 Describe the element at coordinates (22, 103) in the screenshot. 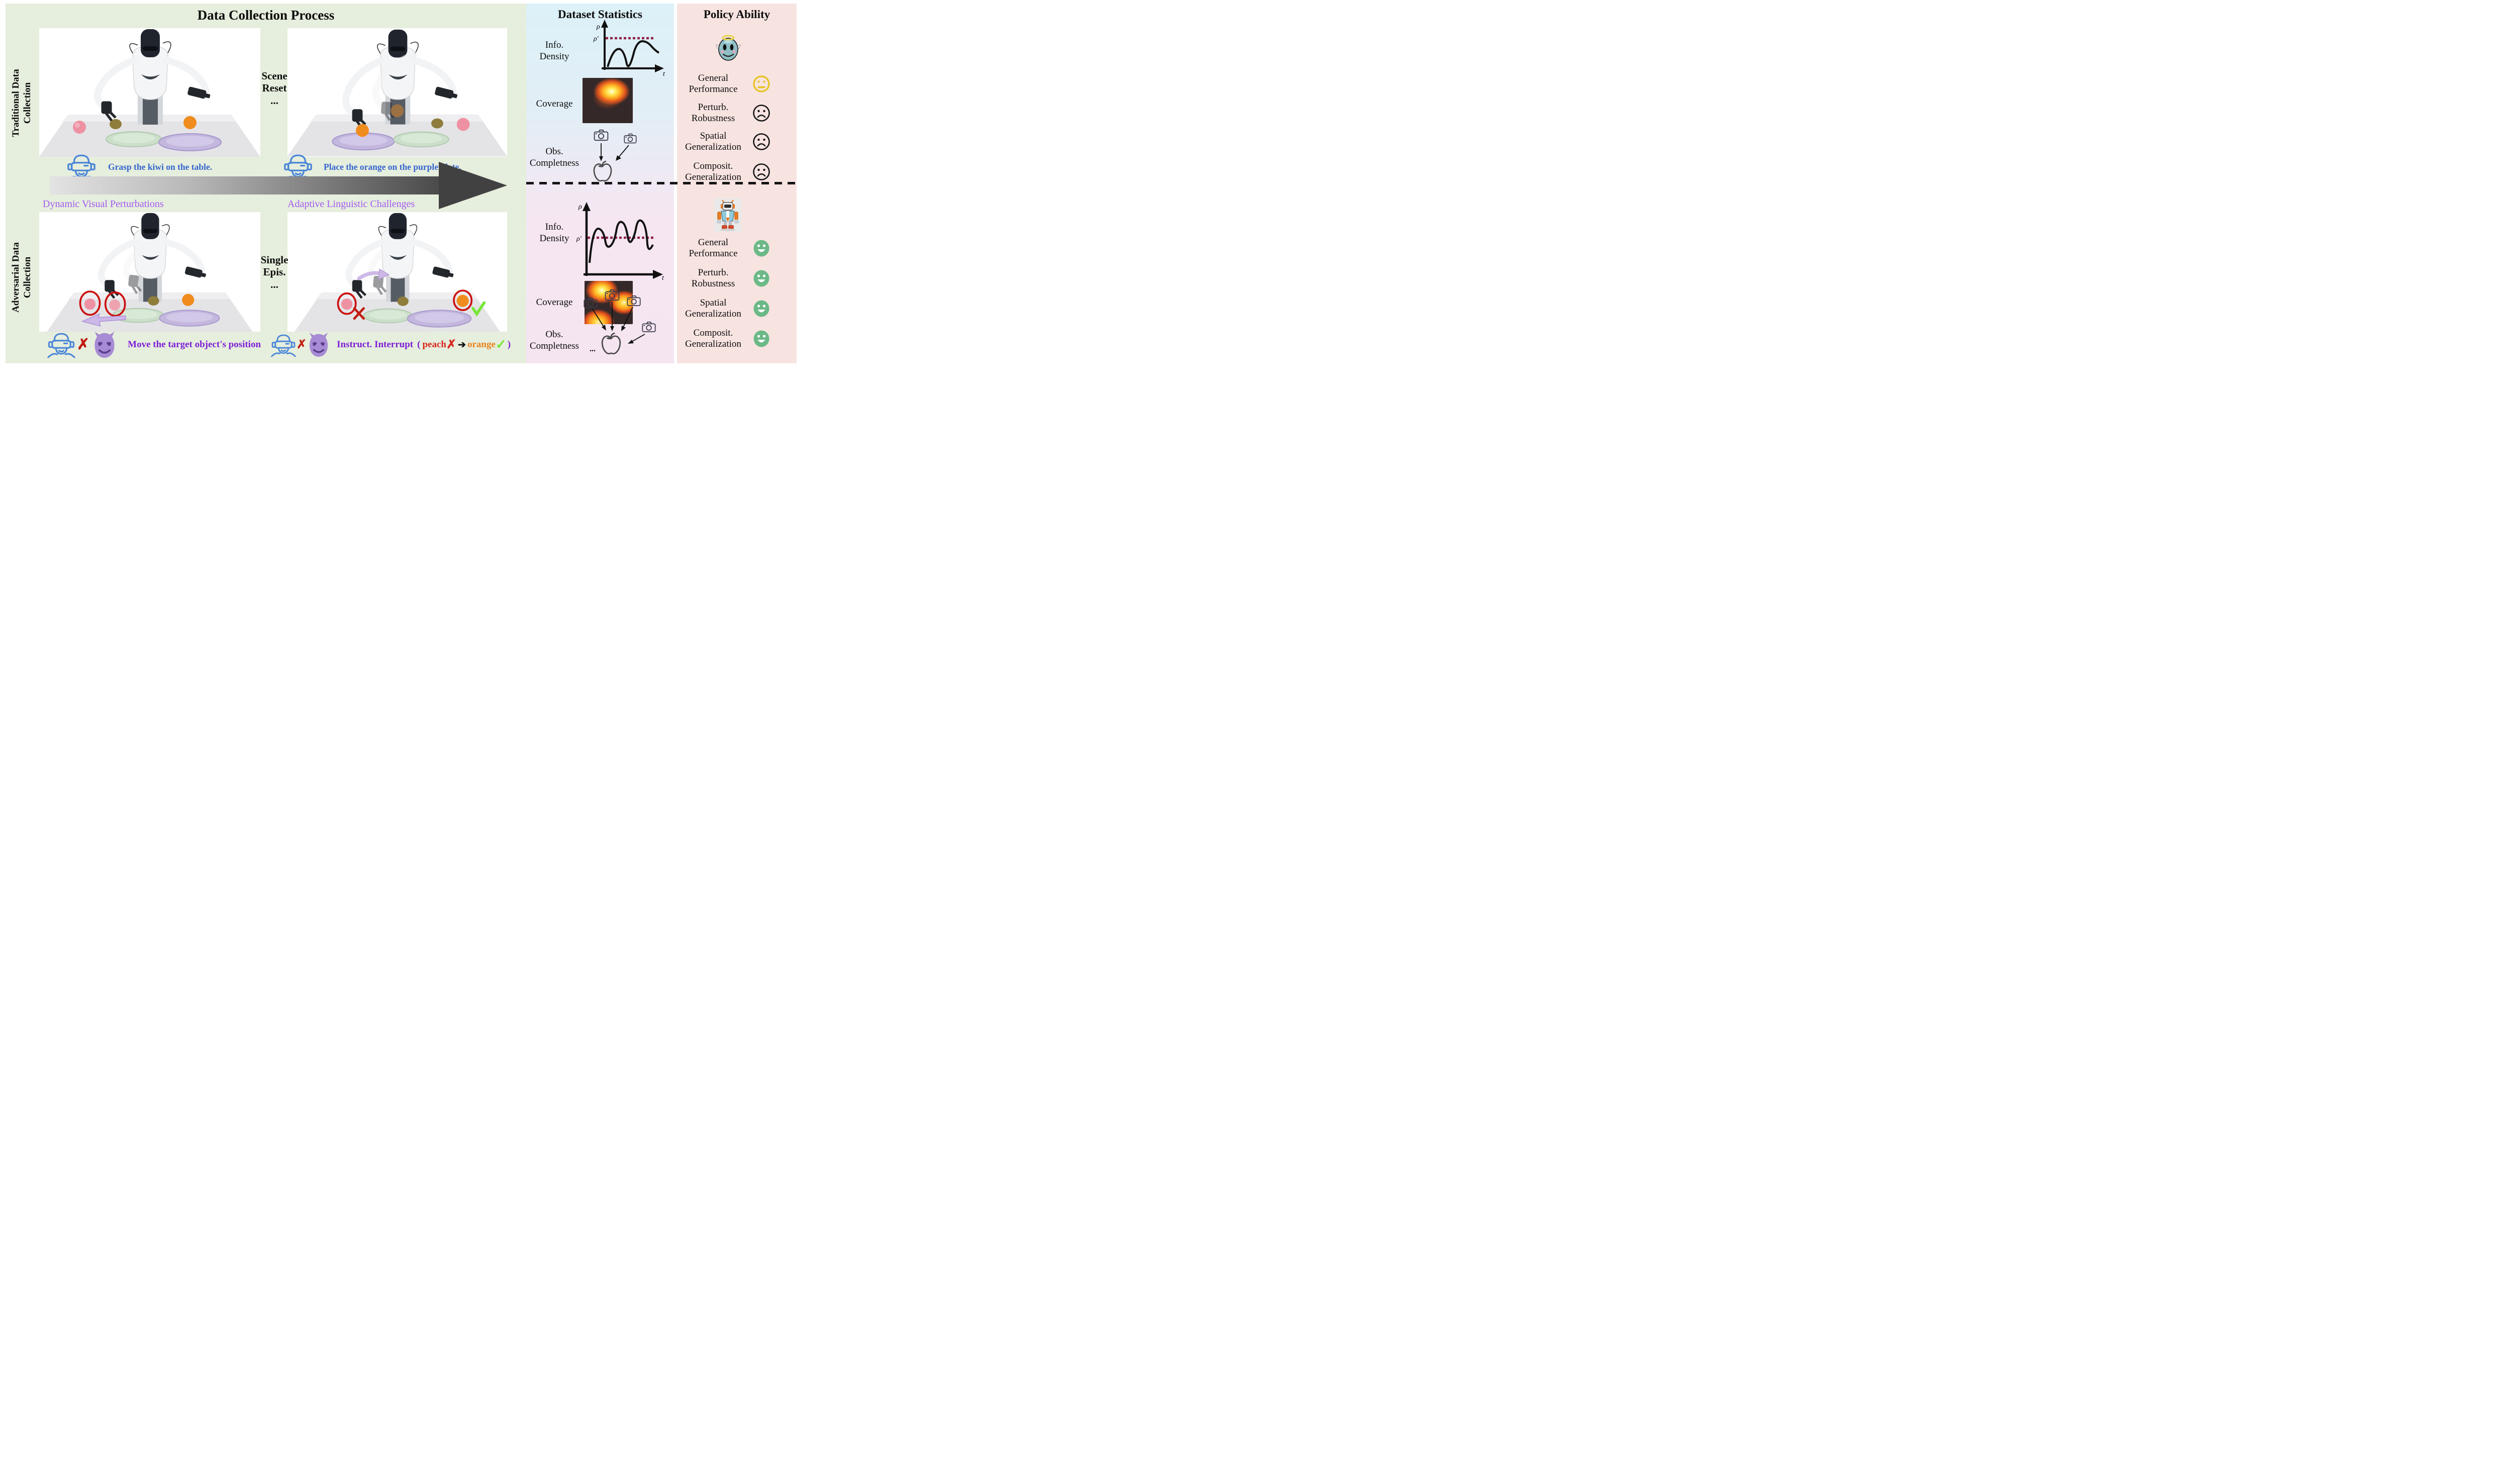

I see `traditional-row-label: Traditional Data Collection` at that location.